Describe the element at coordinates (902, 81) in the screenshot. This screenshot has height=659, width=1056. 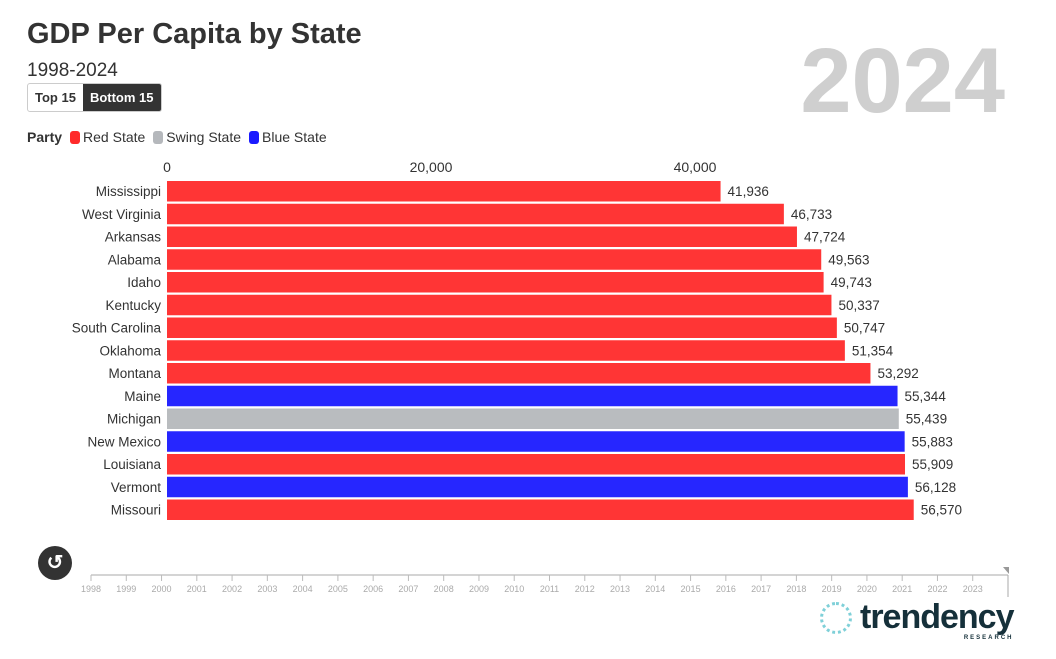
I see `year-watermark: 2024` at that location.